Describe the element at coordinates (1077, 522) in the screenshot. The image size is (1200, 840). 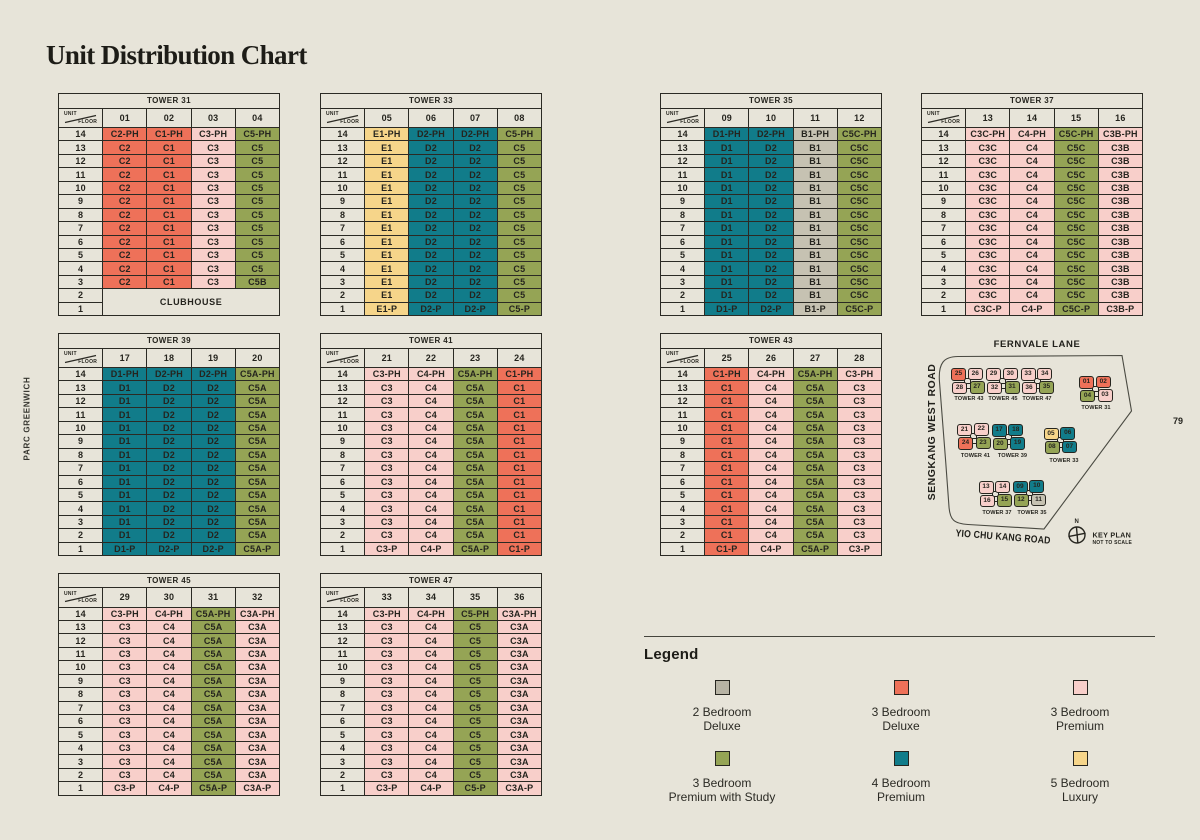
I see `svg-text: N` at that location.